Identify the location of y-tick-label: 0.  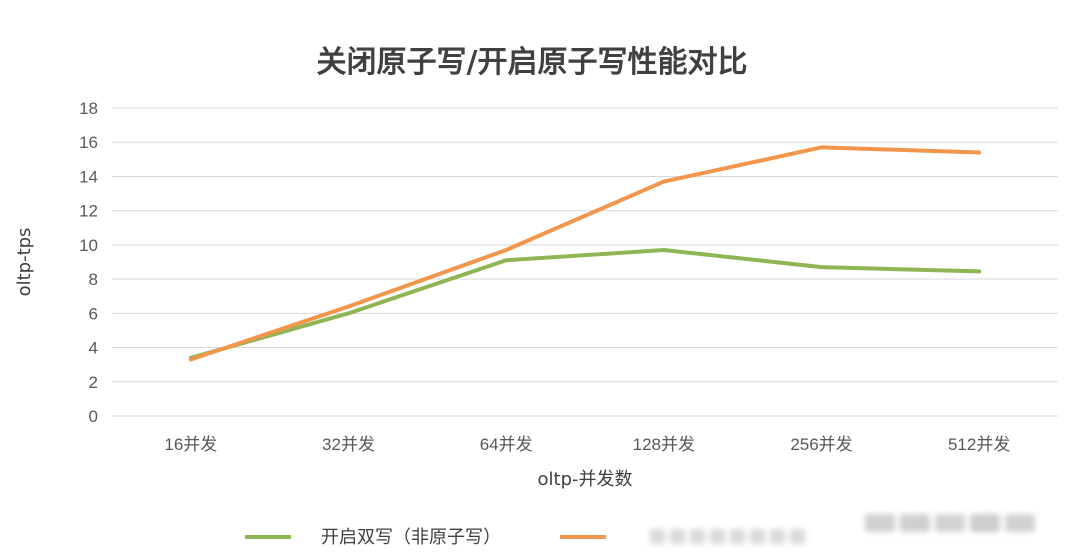
(93, 416).